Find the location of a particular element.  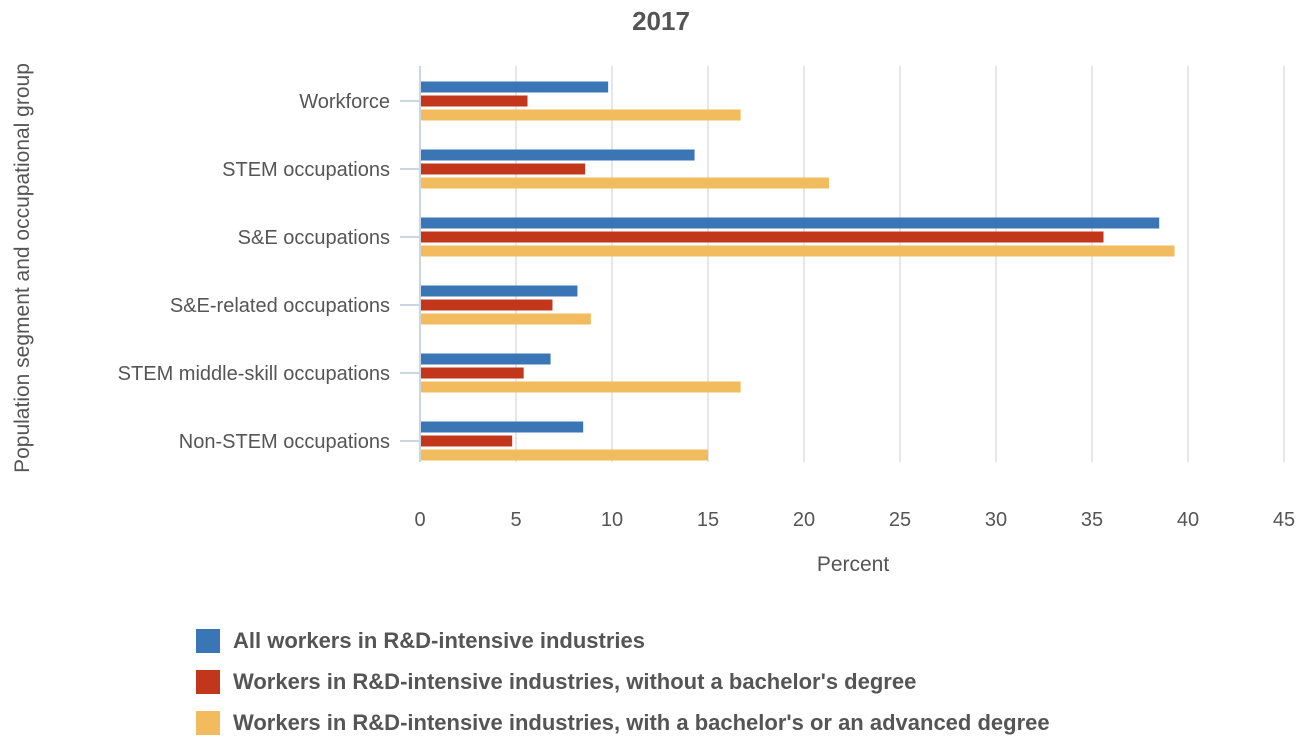

legend-label: All workers in R&D-intensive industries is located at coordinates (439, 640).